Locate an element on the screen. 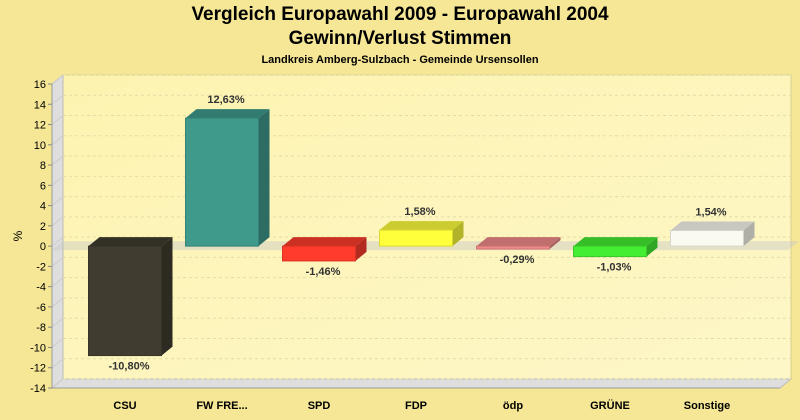  bar-side-SPD is located at coordinates (361, 249).